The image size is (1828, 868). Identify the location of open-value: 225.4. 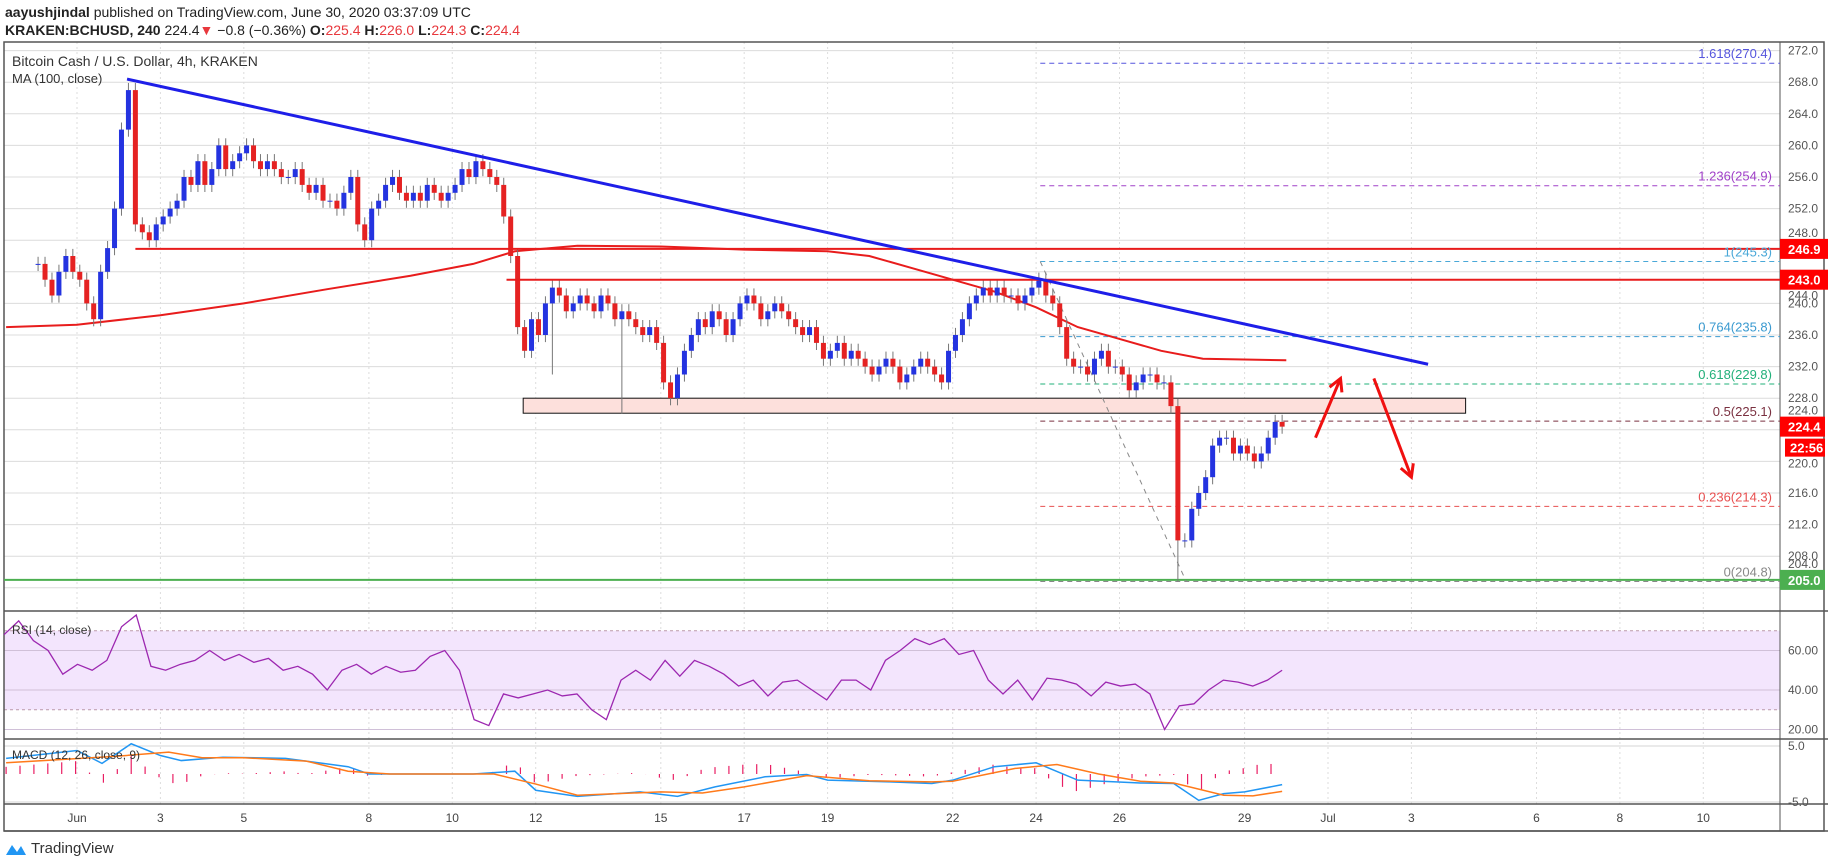
(343, 30).